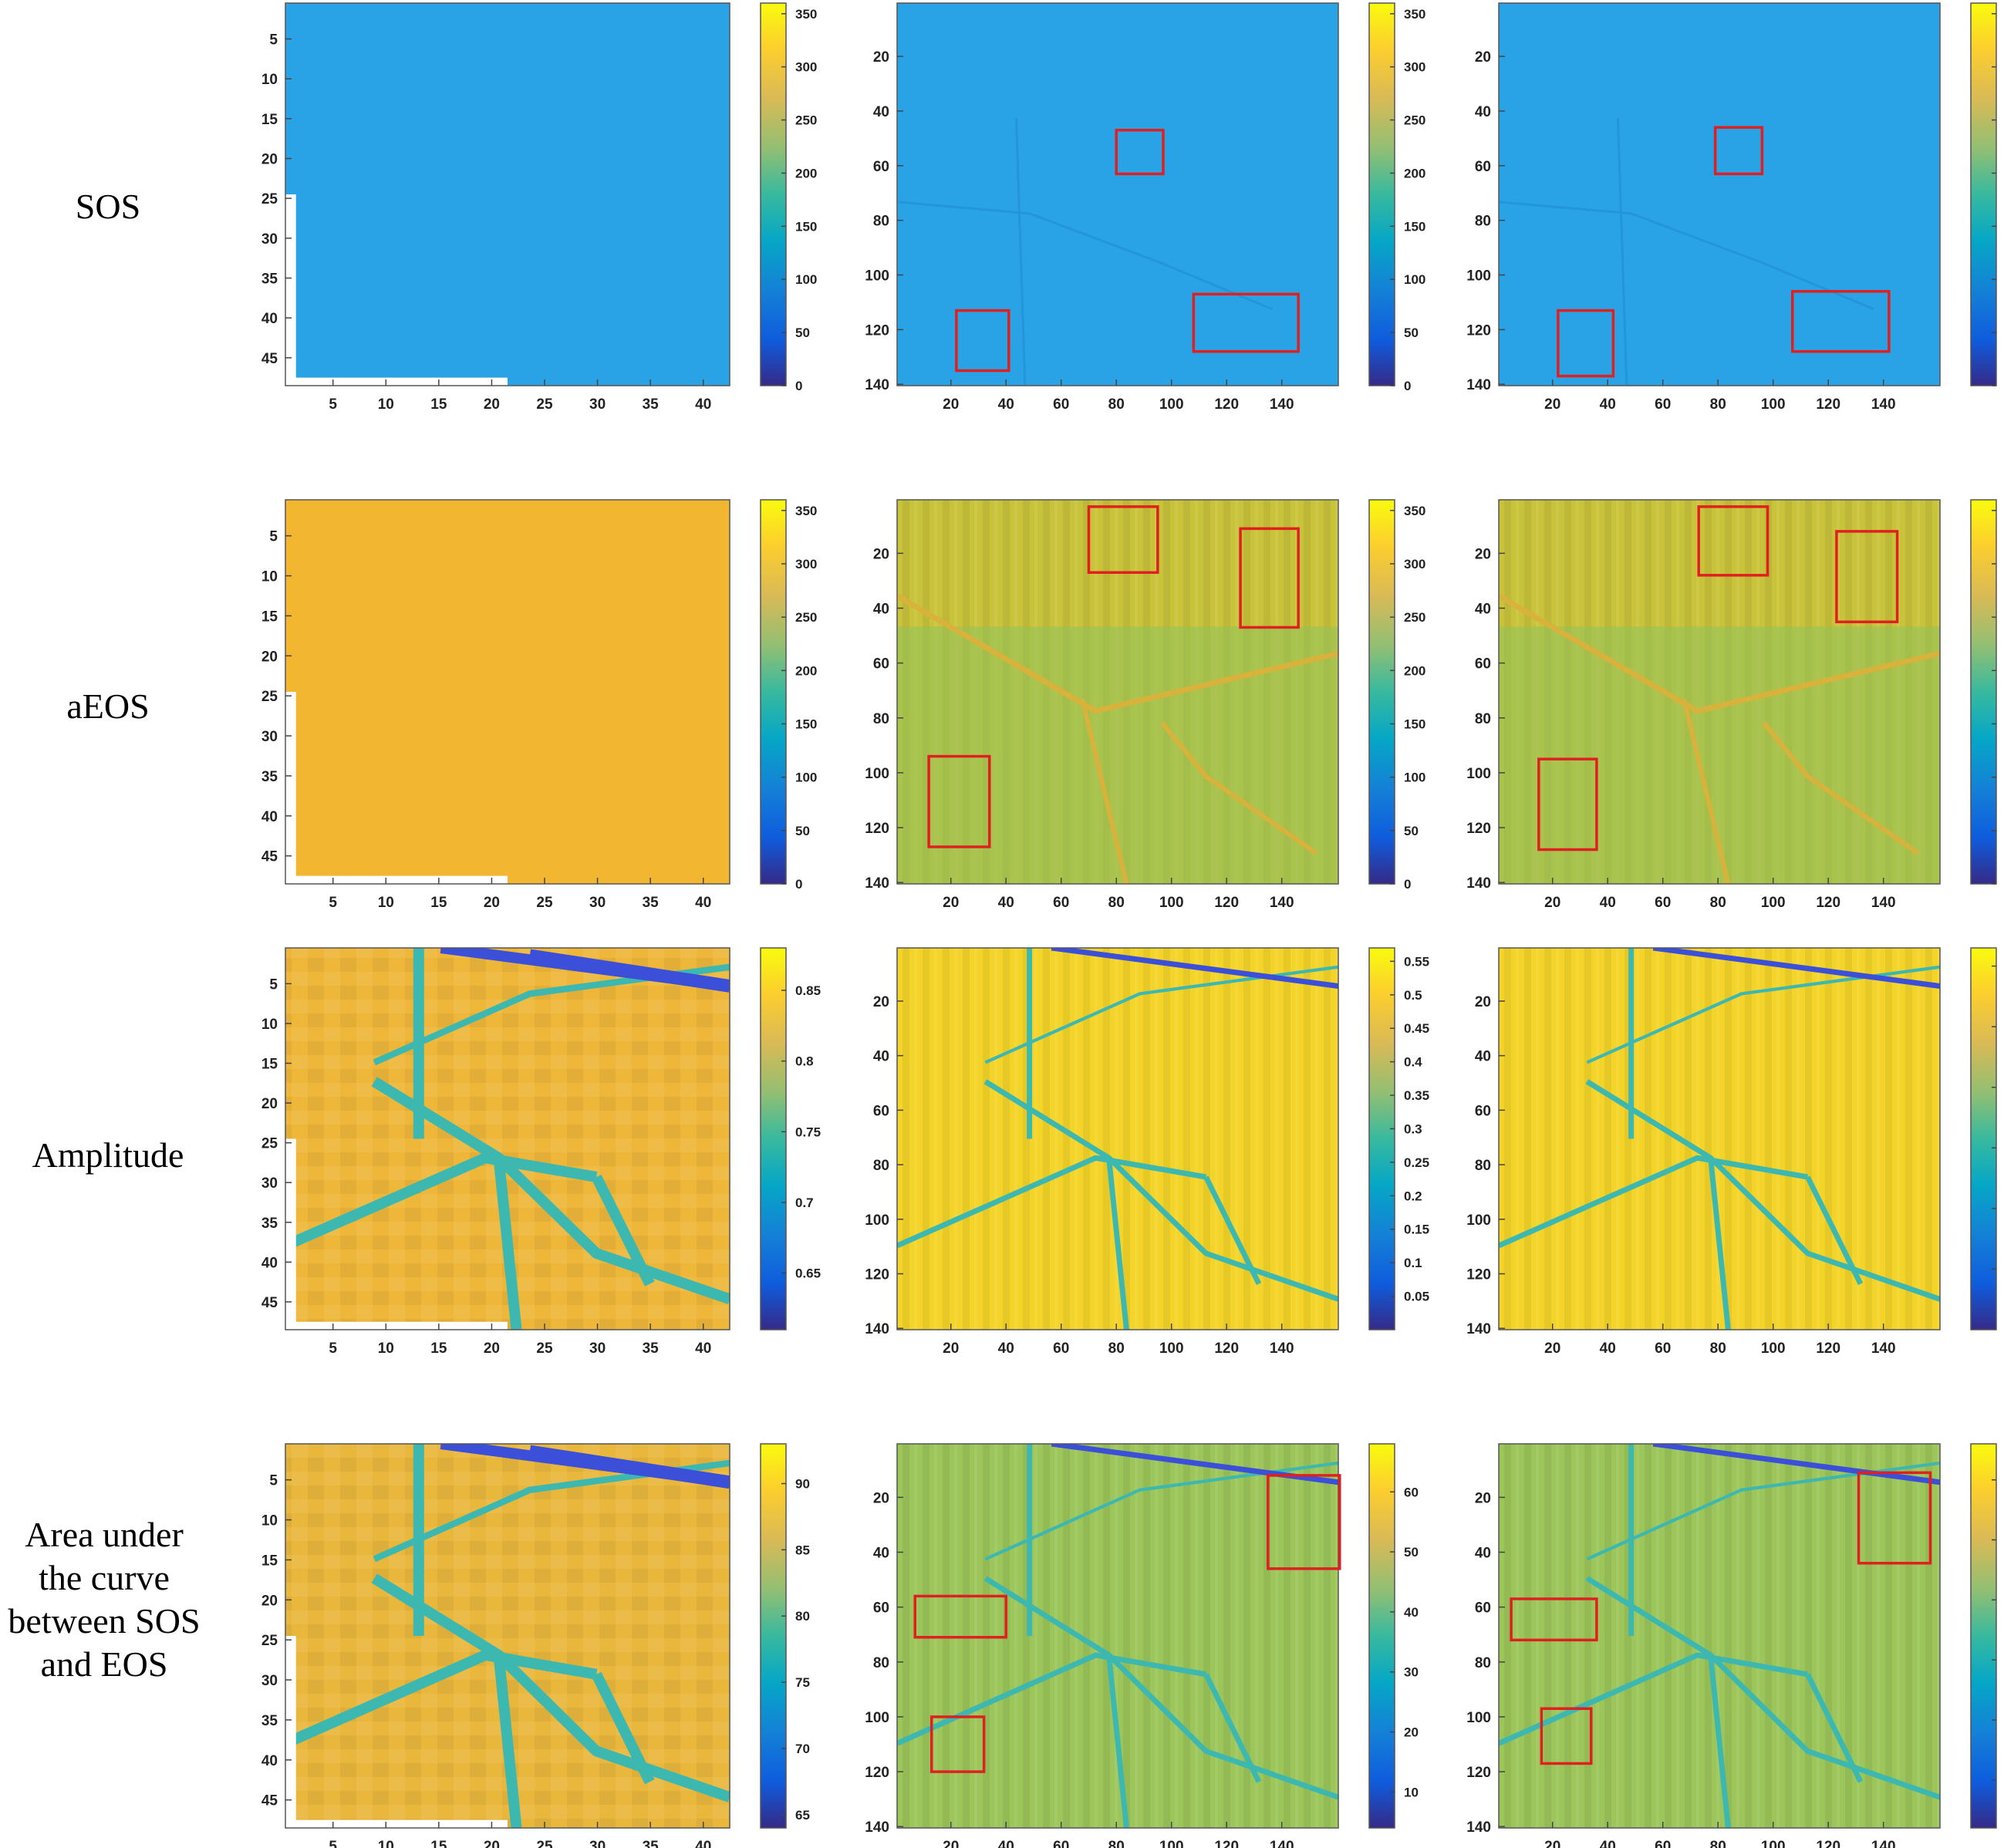 Image resolution: width=2004 pixels, height=1848 pixels. I want to click on y-tick-label: 5, so click(273, 40).